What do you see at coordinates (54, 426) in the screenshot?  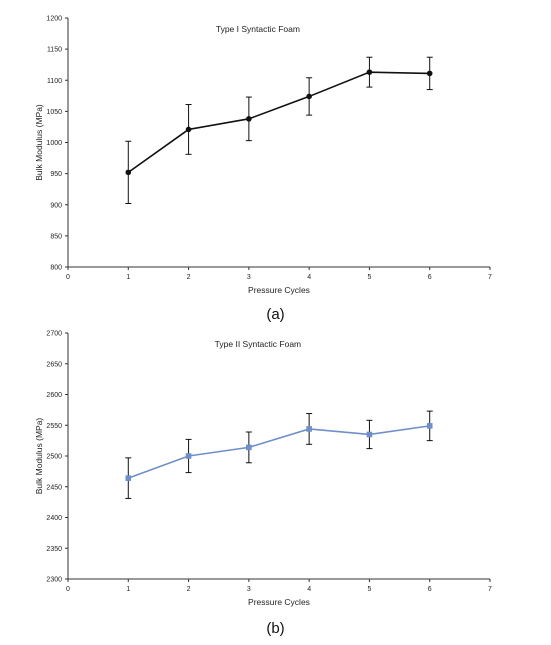 I see `chartb-y-tick-label: 2550` at bounding box center [54, 426].